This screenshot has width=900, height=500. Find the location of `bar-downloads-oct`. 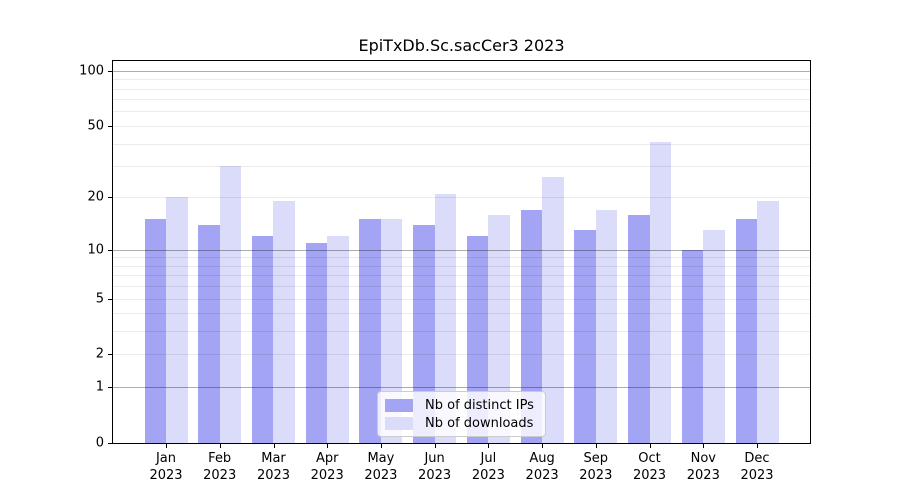

bar-downloads-oct is located at coordinates (660, 292).